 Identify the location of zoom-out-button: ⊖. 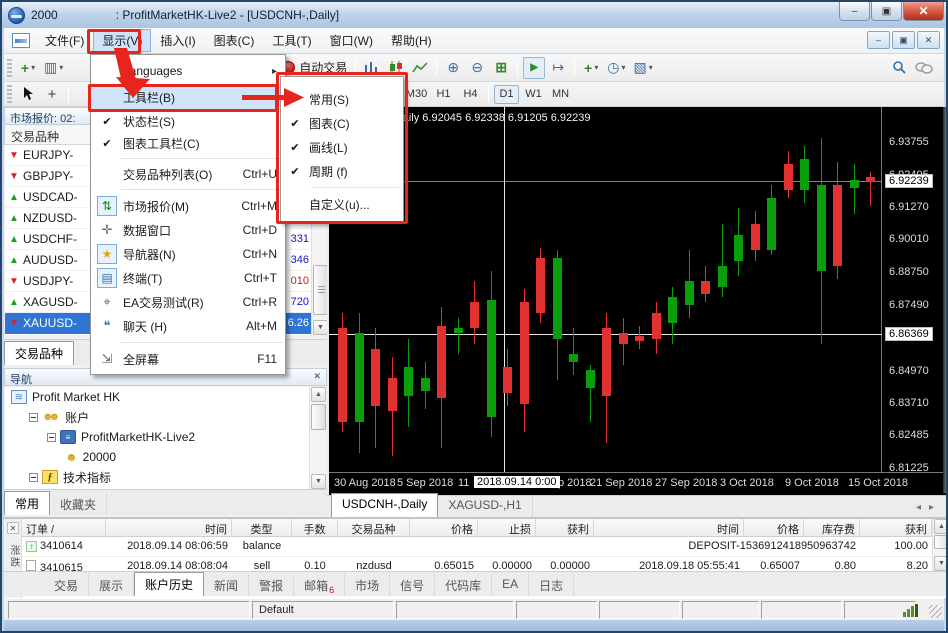
(477, 68).